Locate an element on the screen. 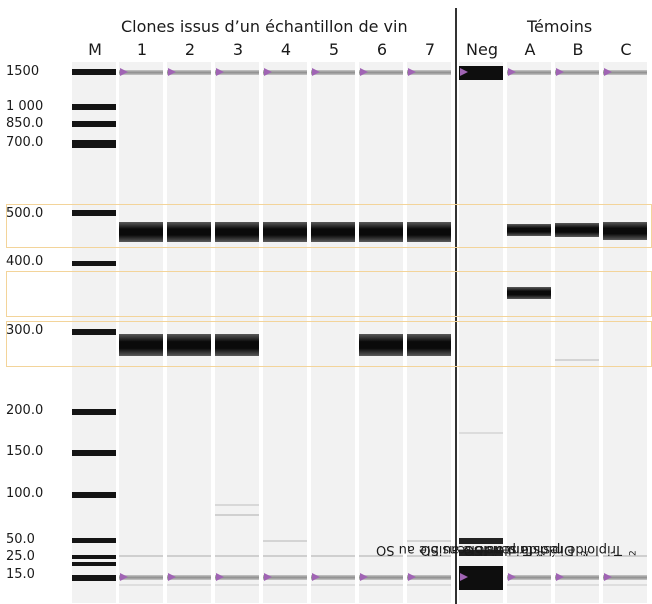 The width and height of the screenshot is (652, 604). ladder-size-200: 200.0 is located at coordinates (25, 410).